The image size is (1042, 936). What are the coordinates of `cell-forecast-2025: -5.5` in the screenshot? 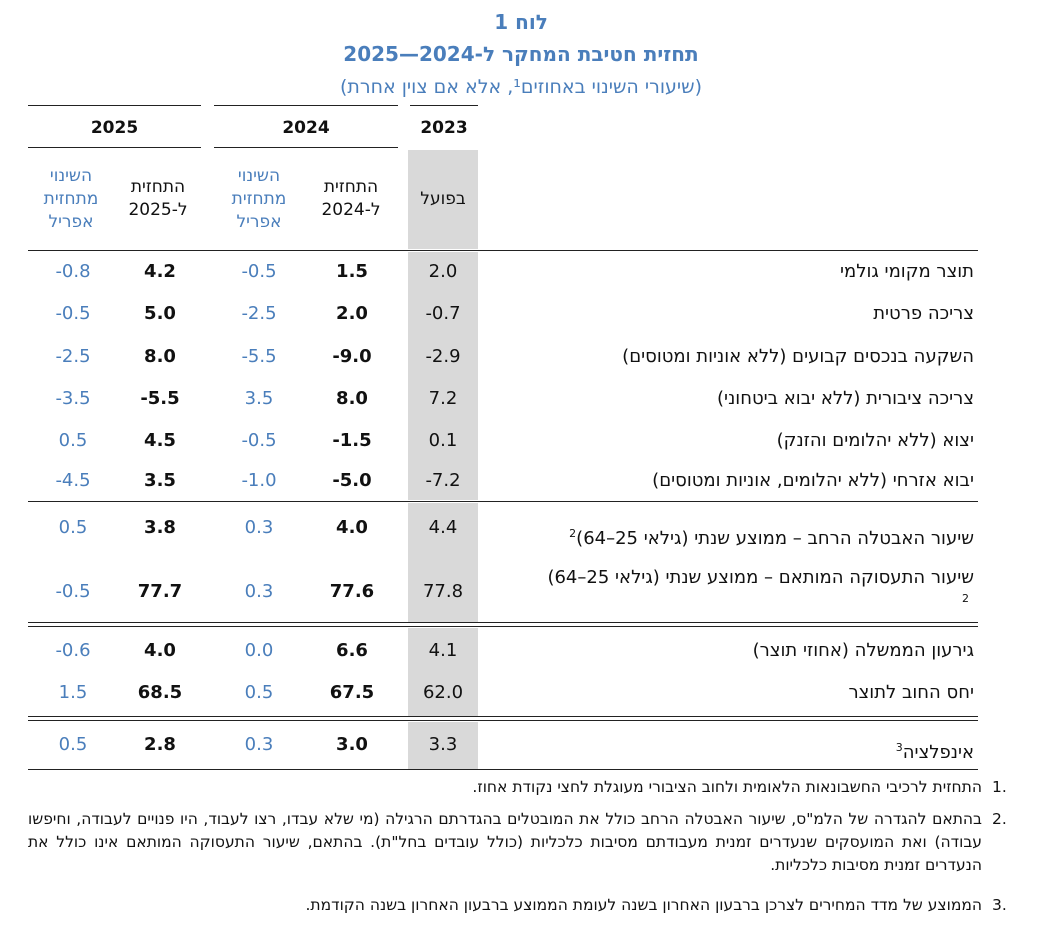 It's located at (160, 398).